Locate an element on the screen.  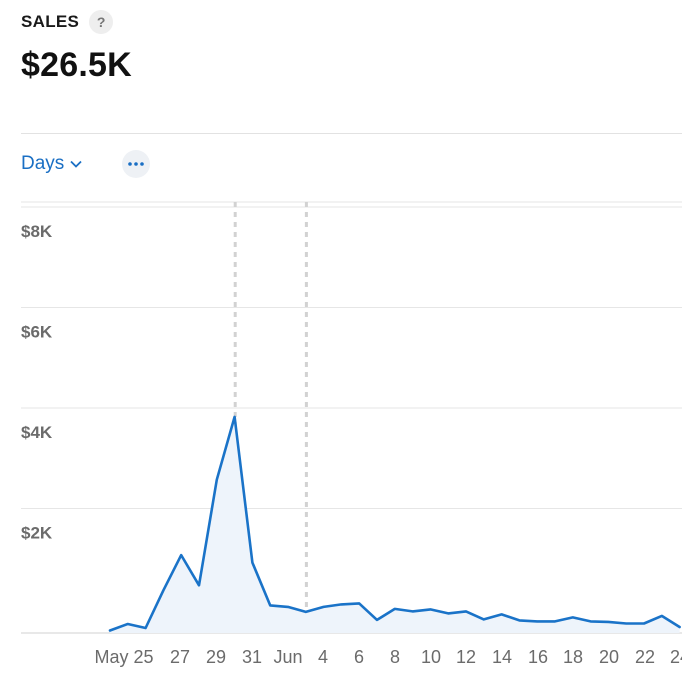
y-tick-label: $2K is located at coordinates (37, 533).